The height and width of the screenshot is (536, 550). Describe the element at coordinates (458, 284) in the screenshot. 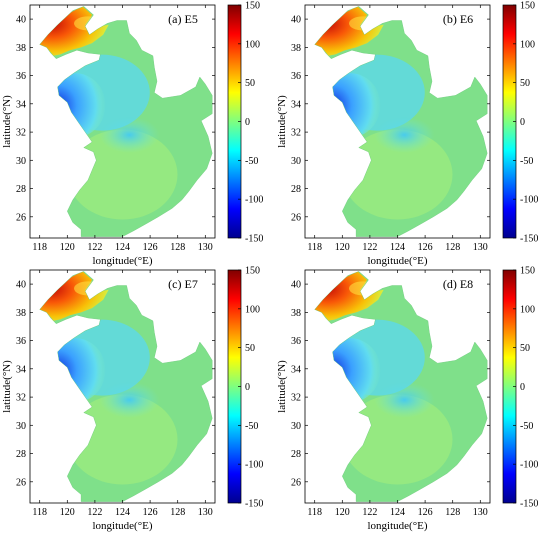

I see `panel-label: (d) E8` at that location.